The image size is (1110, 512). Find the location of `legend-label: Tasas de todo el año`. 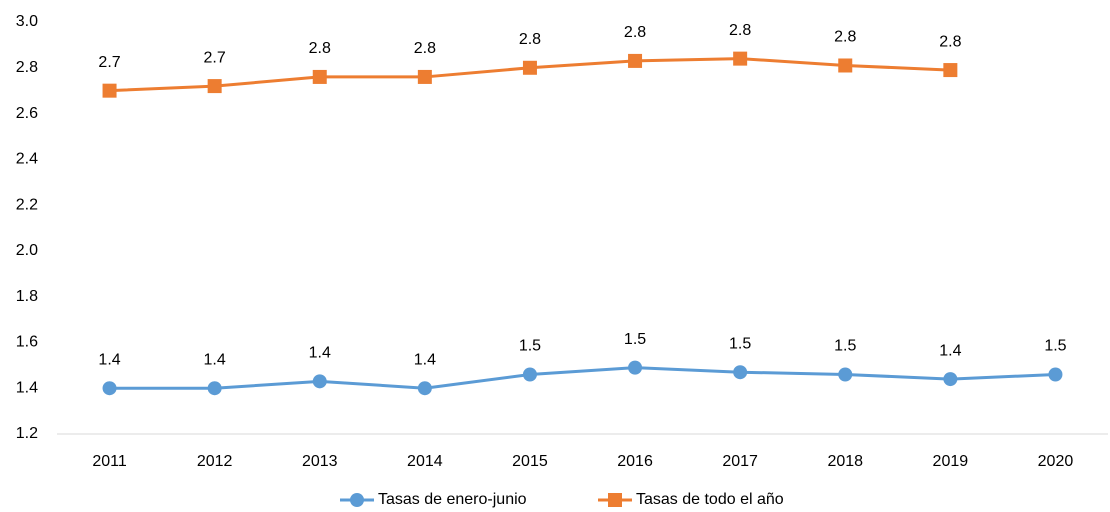

legend-label: Tasas de todo el año is located at coordinates (710, 499).